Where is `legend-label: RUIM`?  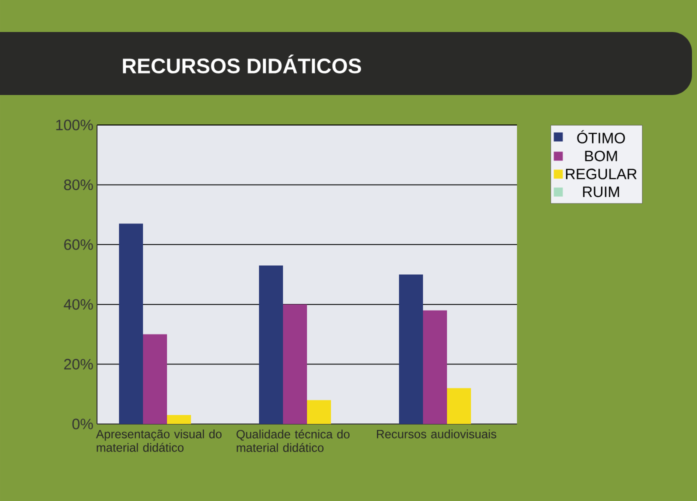
legend-label: RUIM is located at coordinates (601, 192).